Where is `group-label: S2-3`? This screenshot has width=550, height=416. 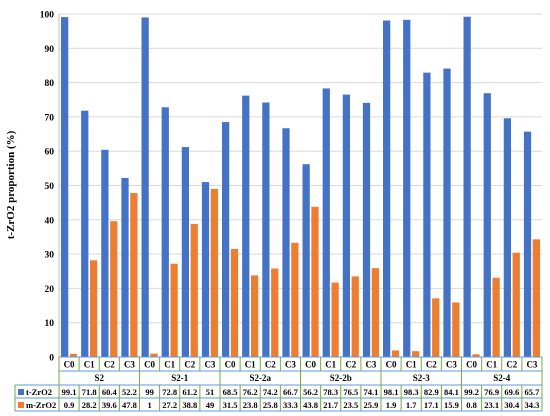
group-label: S2-3 is located at coordinates (422, 378).